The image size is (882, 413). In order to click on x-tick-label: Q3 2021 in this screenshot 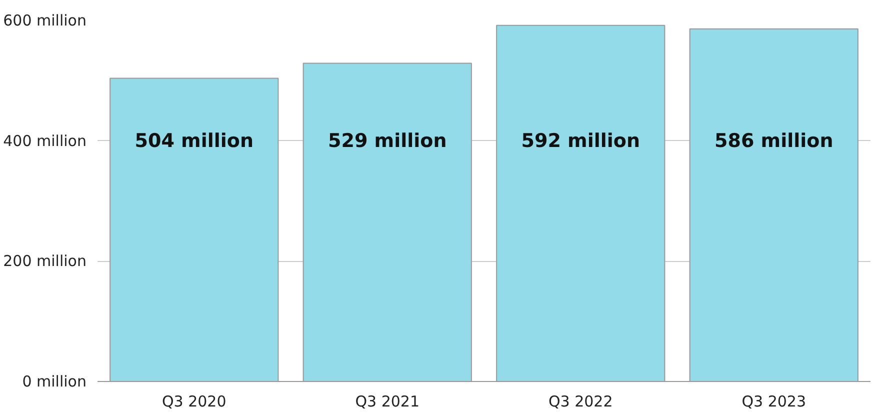, I will do `click(387, 401)`.